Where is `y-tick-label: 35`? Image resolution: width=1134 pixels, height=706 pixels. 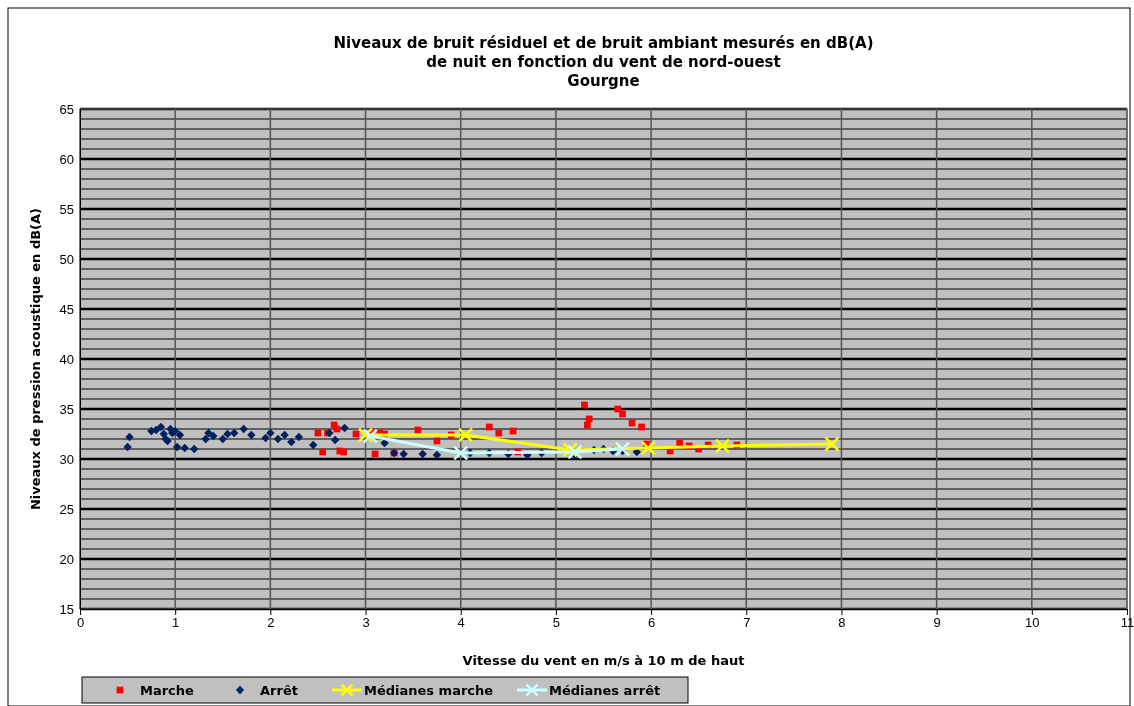 y-tick-label: 35 is located at coordinates (66, 409).